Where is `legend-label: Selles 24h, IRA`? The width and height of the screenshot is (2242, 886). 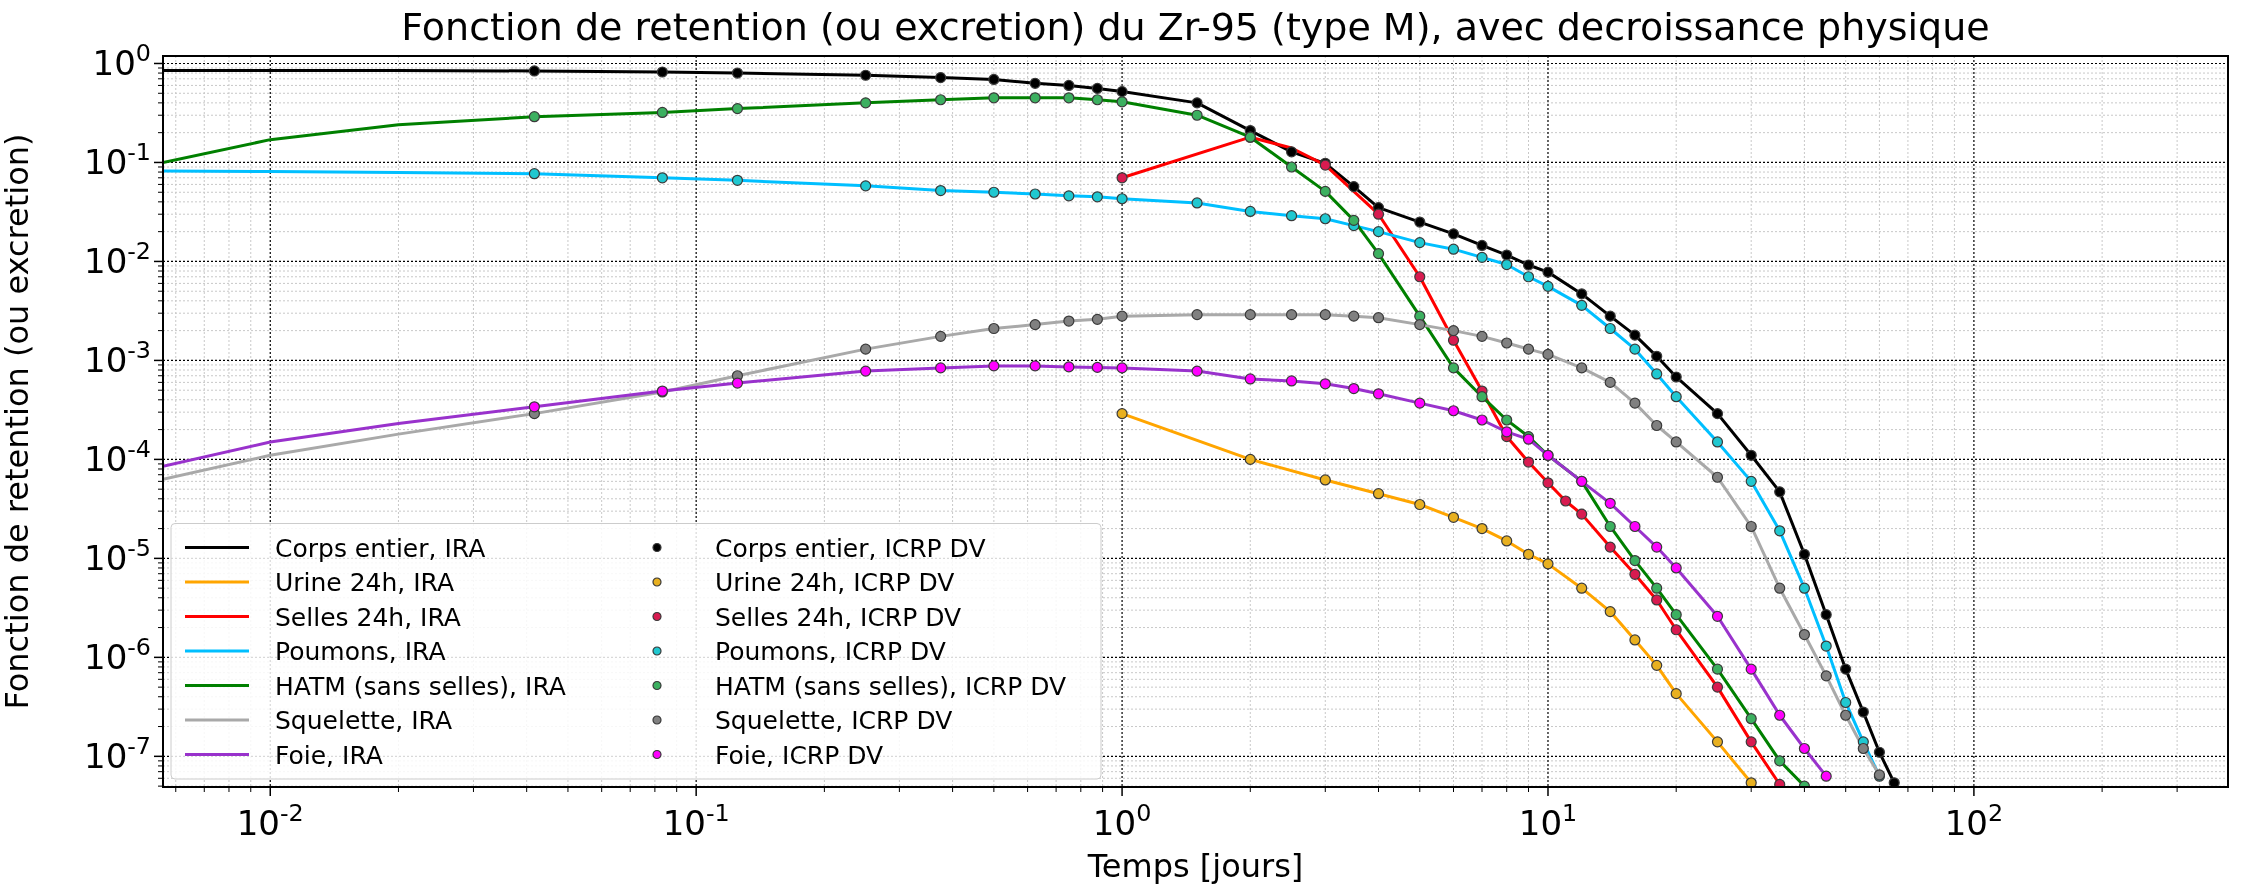 legend-label: Selles 24h, IRA is located at coordinates (368, 617).